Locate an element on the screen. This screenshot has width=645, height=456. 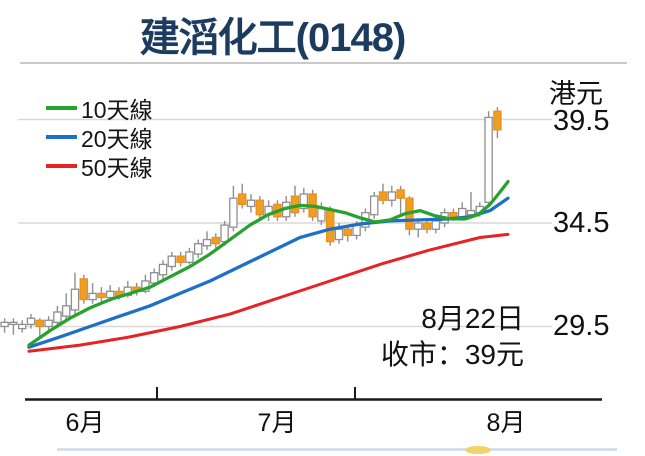
annotation-close-price: 收市：39元 is located at coordinates (452, 354).